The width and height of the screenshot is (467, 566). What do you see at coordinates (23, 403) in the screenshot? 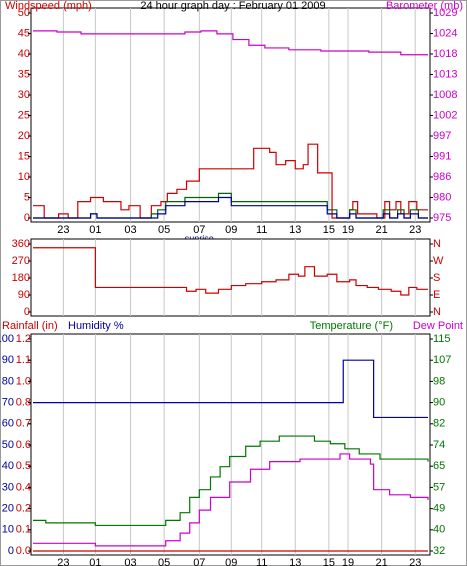
I see `y-tick-label: 0.8` at bounding box center [23, 403].